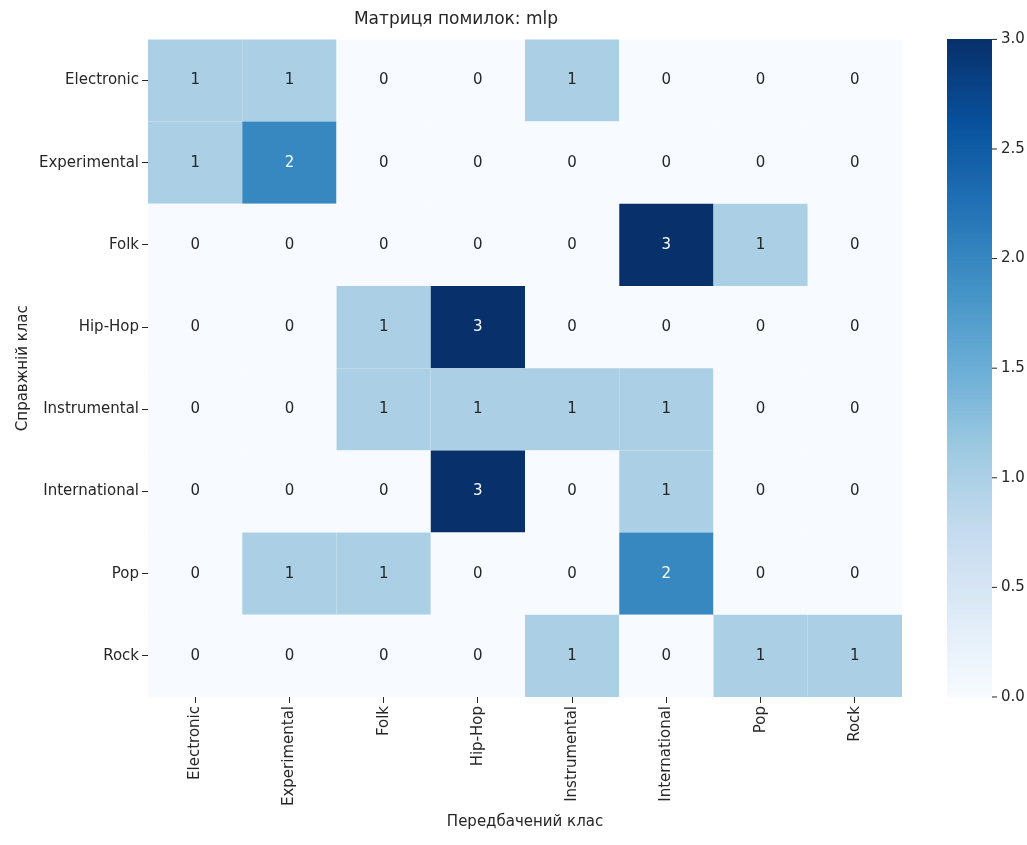  Describe the element at coordinates (1013, 476) in the screenshot. I see `color-bar-label: 1.0` at that location.